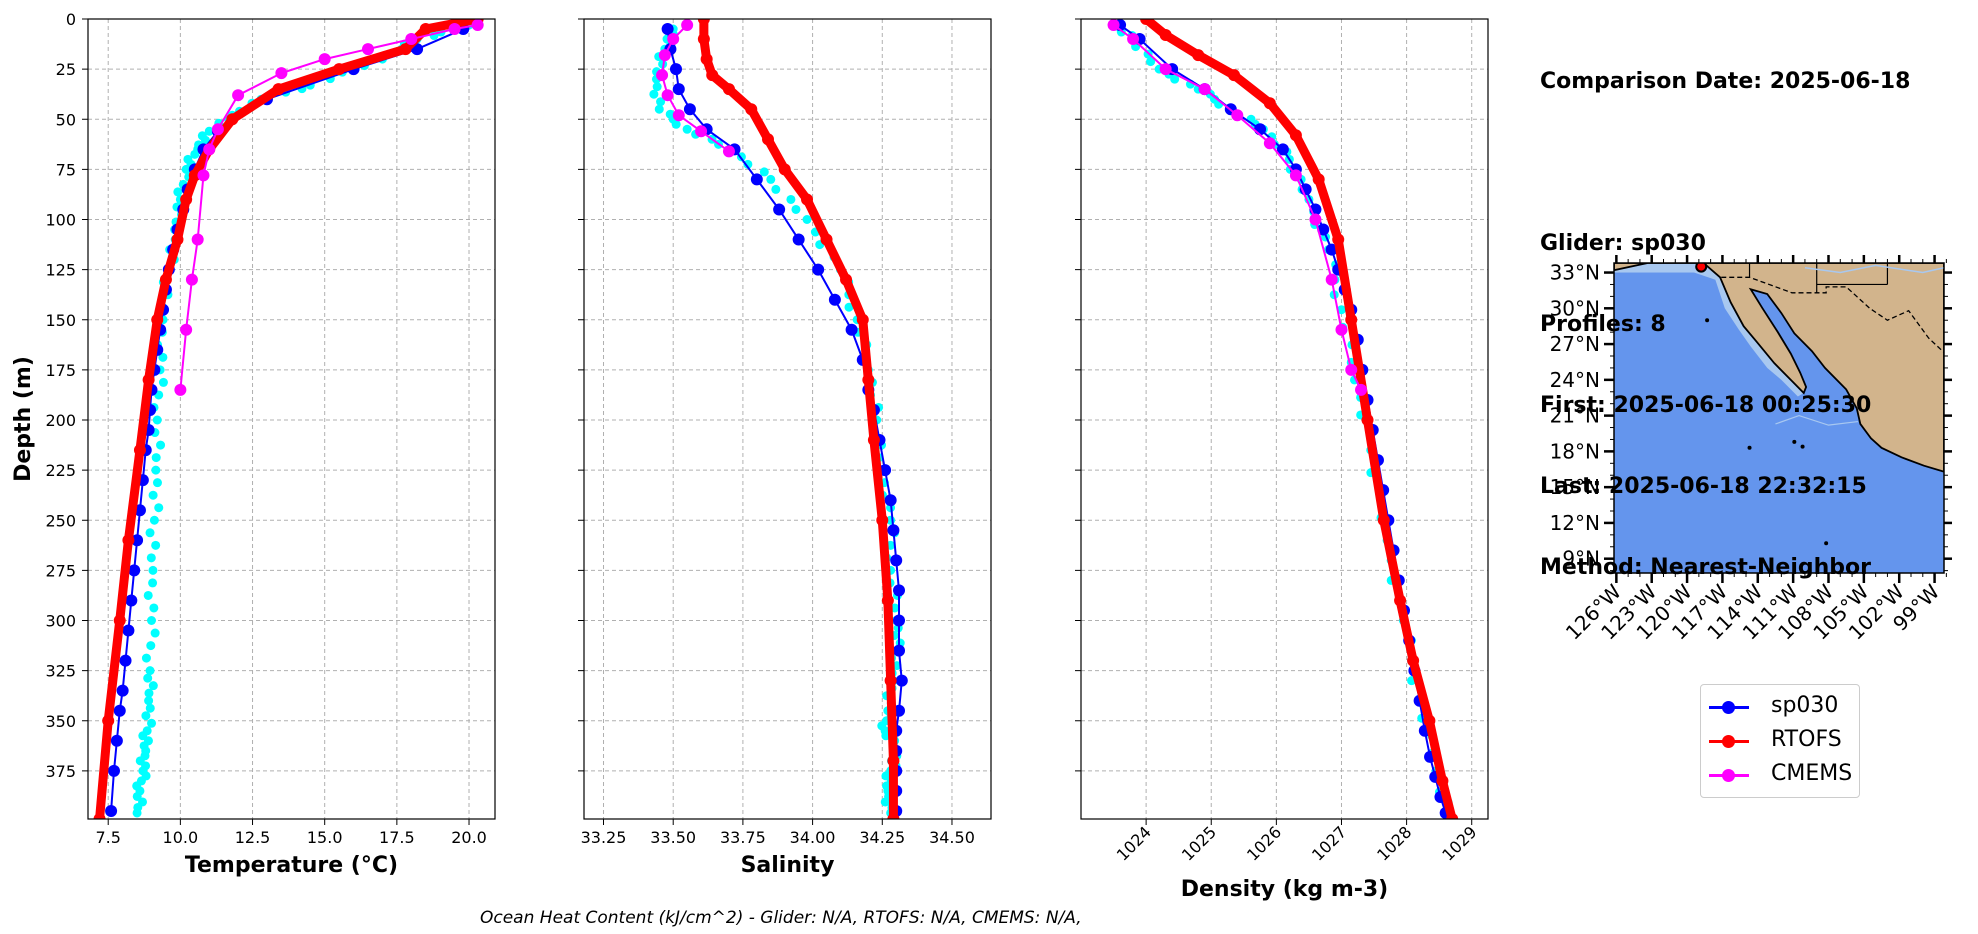  I want to click on map-latitude-label: 27°N, so click(1575, 344).